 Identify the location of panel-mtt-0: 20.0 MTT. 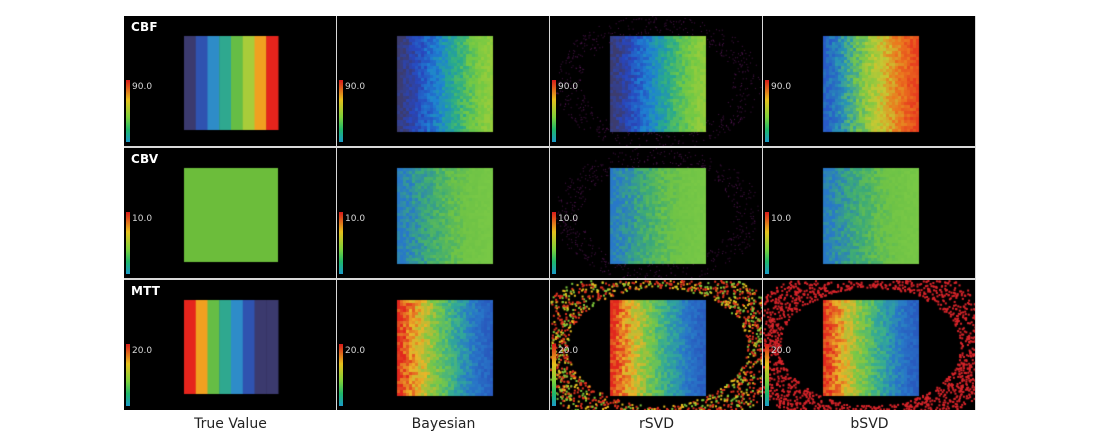
(230, 345).